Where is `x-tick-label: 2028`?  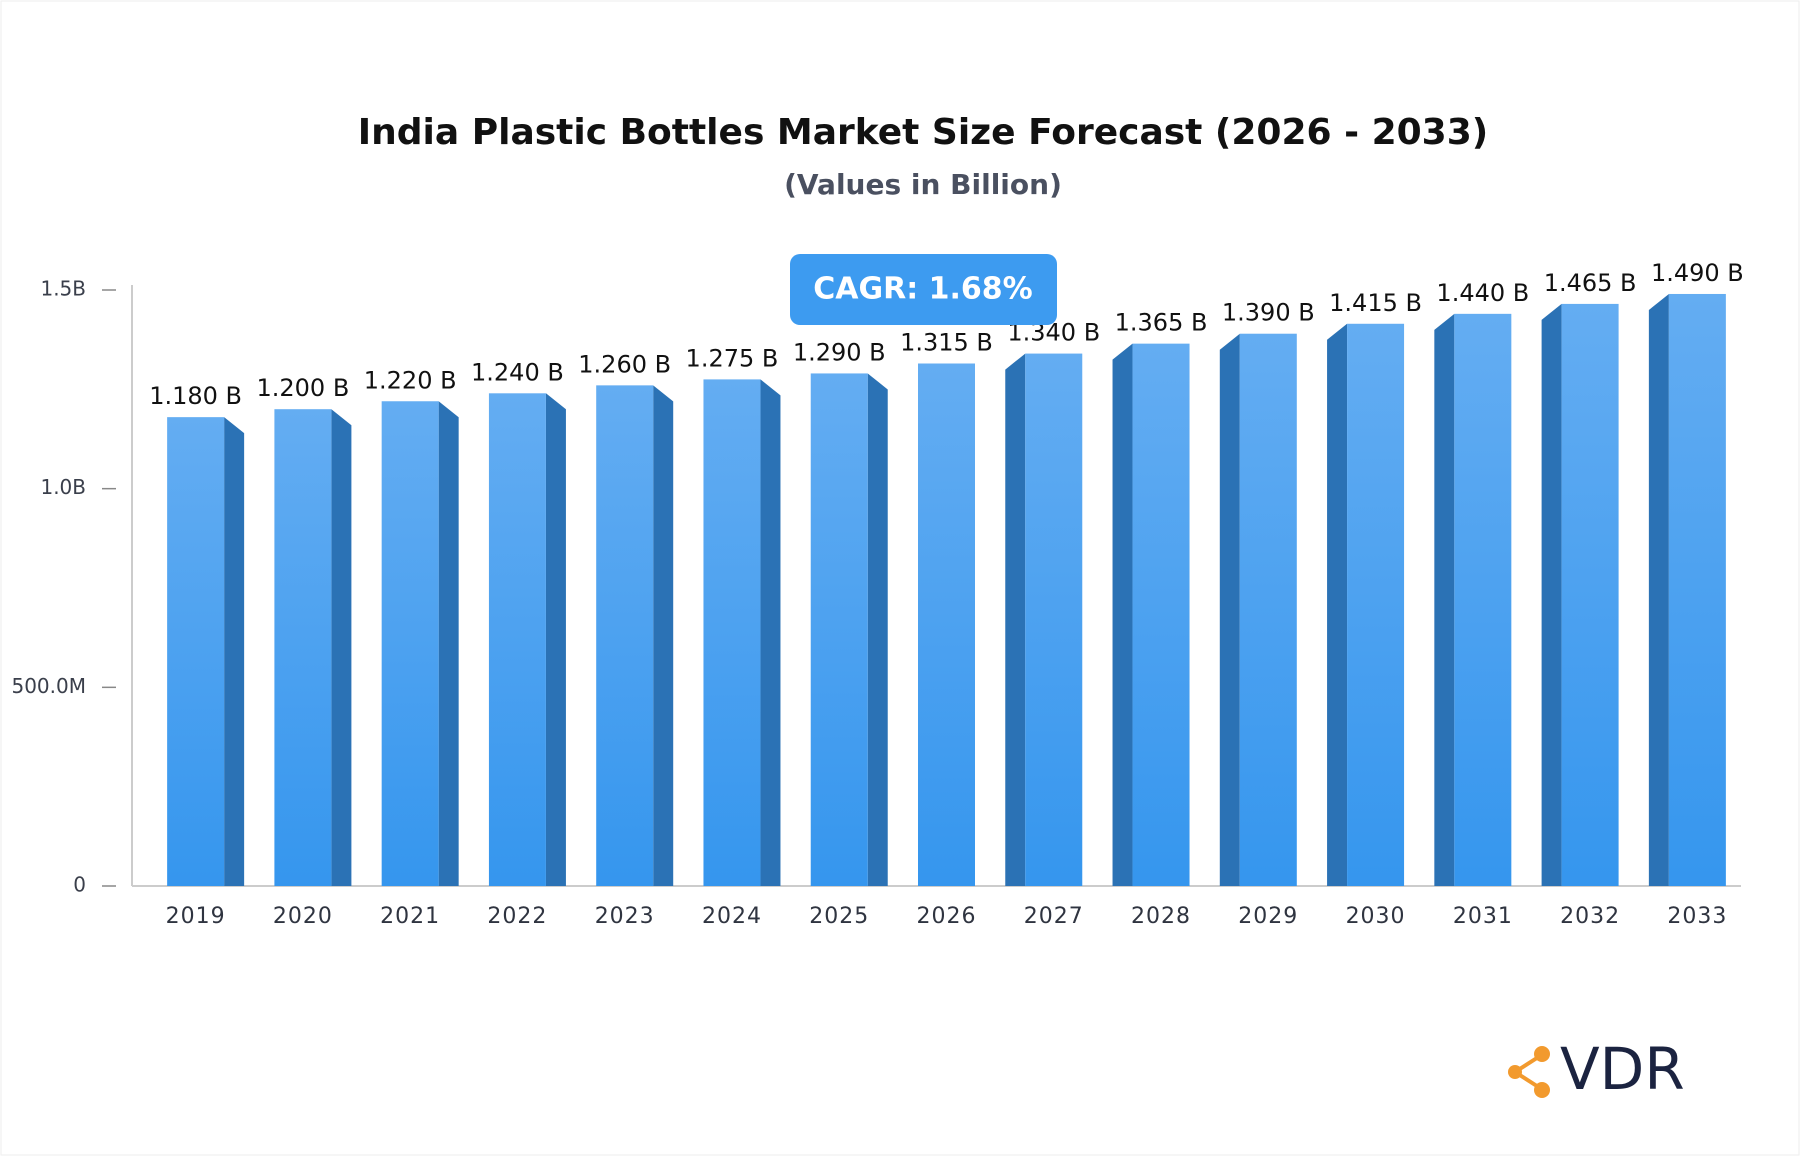 x-tick-label: 2028 is located at coordinates (1161, 916).